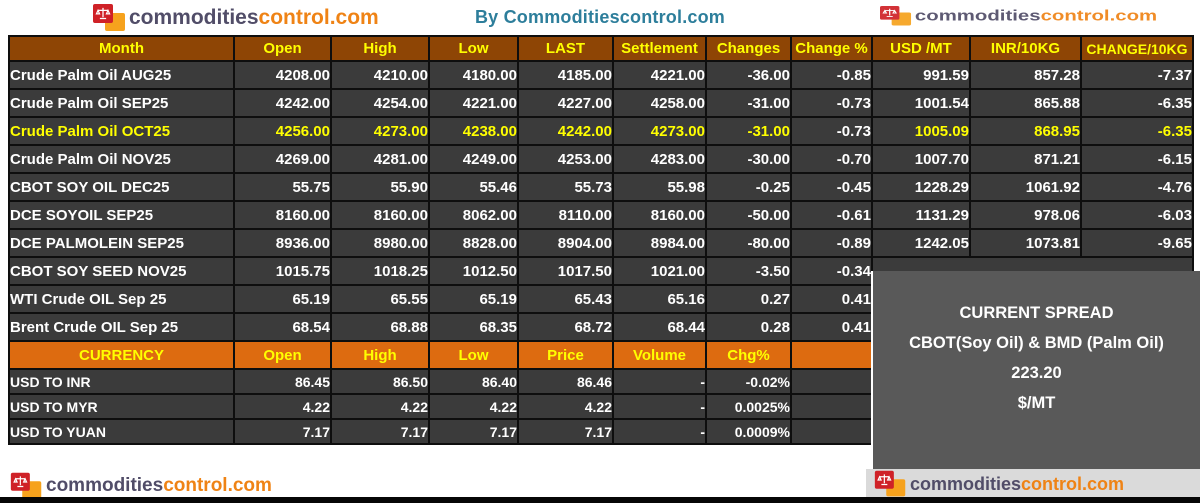  I want to click on cell-chg_pct: 0.0025%, so click(748, 406).